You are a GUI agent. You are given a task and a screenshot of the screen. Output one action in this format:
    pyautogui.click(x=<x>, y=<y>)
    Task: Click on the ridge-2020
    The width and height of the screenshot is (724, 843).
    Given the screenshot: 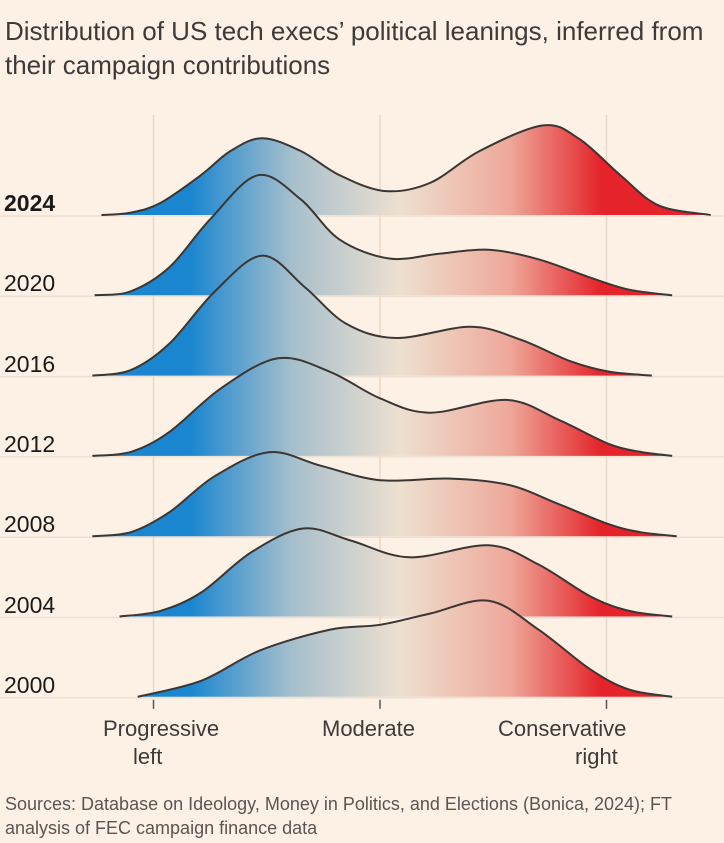 What is the action you would take?
    pyautogui.click(x=383, y=235)
    